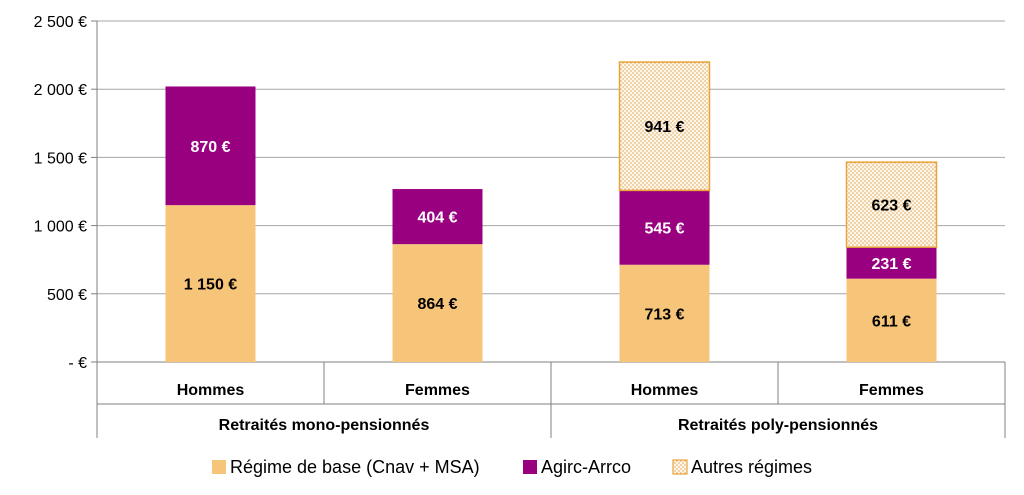 The image size is (1024, 495). I want to click on data-label: 611 €, so click(891, 321).